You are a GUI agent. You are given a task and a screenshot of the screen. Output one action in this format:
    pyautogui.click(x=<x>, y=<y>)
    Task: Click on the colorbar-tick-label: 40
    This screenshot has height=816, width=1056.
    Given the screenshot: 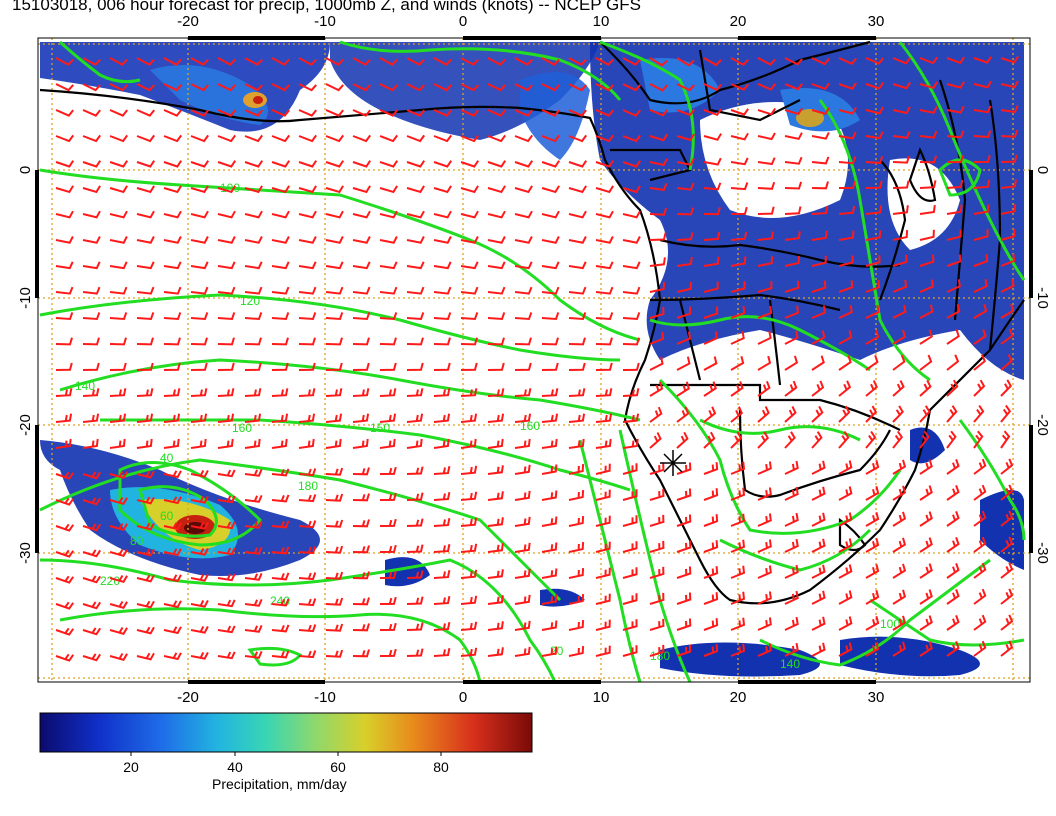 What is the action you would take?
    pyautogui.click(x=235, y=767)
    